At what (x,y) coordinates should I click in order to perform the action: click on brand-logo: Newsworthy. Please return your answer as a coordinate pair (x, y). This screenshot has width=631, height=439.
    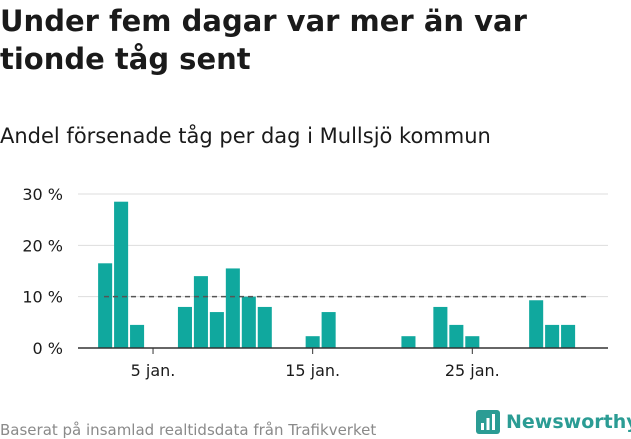
    Looking at the image, I should click on (553, 422).